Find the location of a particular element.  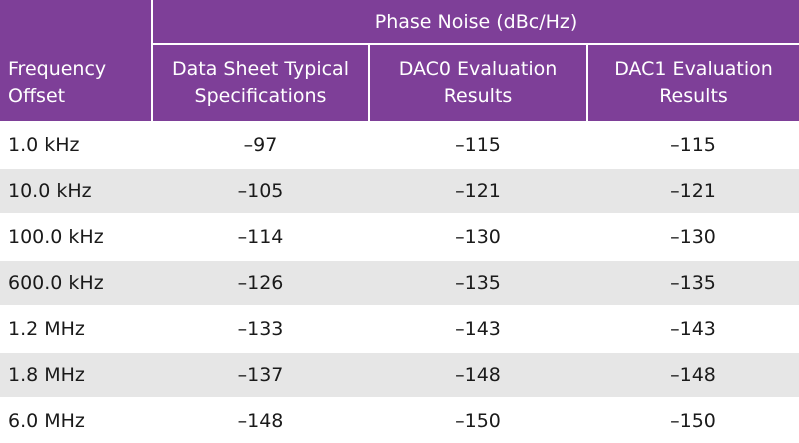

frequency-offset-cell: 6.0 MHz is located at coordinates (76, 420).